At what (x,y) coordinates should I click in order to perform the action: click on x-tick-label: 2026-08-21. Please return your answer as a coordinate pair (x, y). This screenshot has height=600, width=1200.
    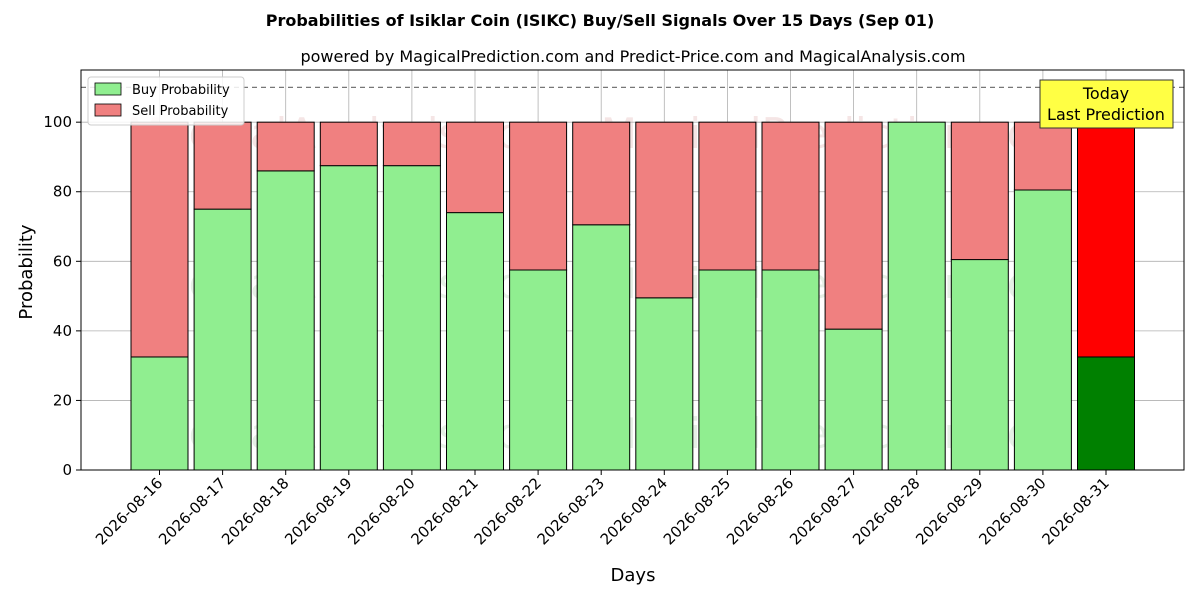
    Looking at the image, I should click on (444, 511).